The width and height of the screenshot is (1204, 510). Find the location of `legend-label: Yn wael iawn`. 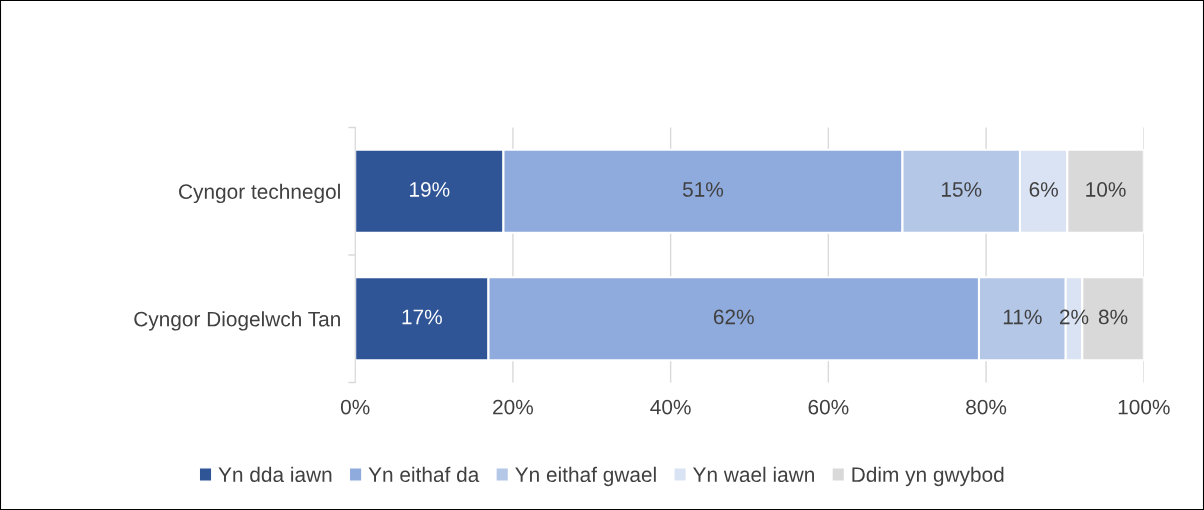

legend-label: Yn wael iawn is located at coordinates (753, 474).